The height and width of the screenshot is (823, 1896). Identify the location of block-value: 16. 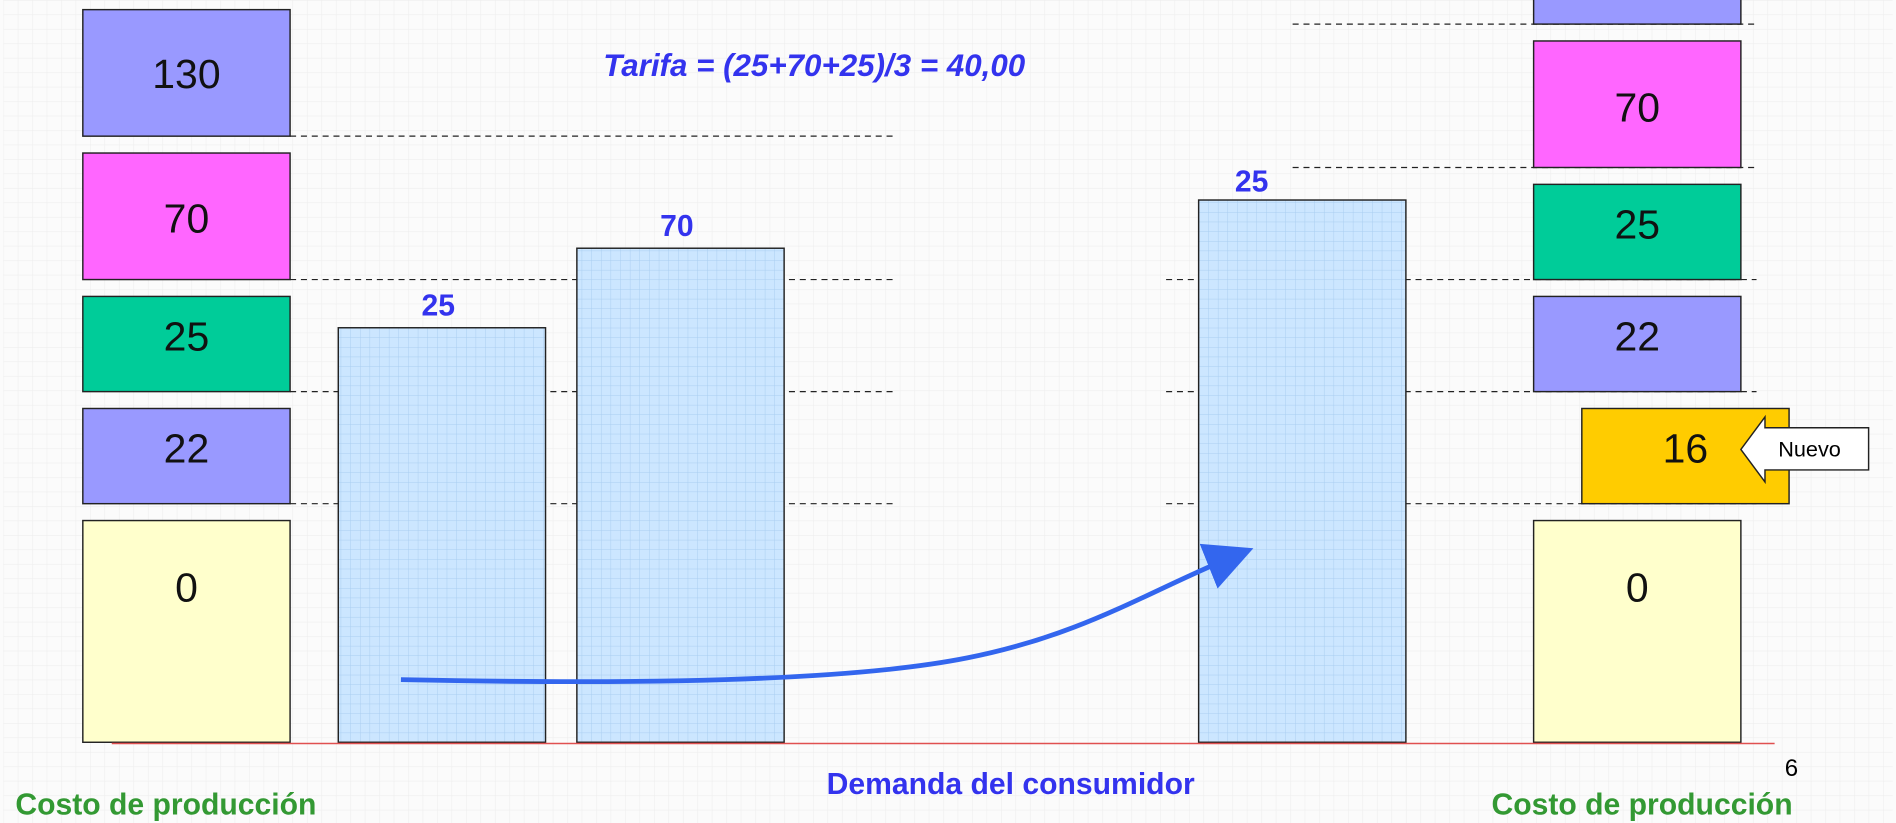
(1686, 449).